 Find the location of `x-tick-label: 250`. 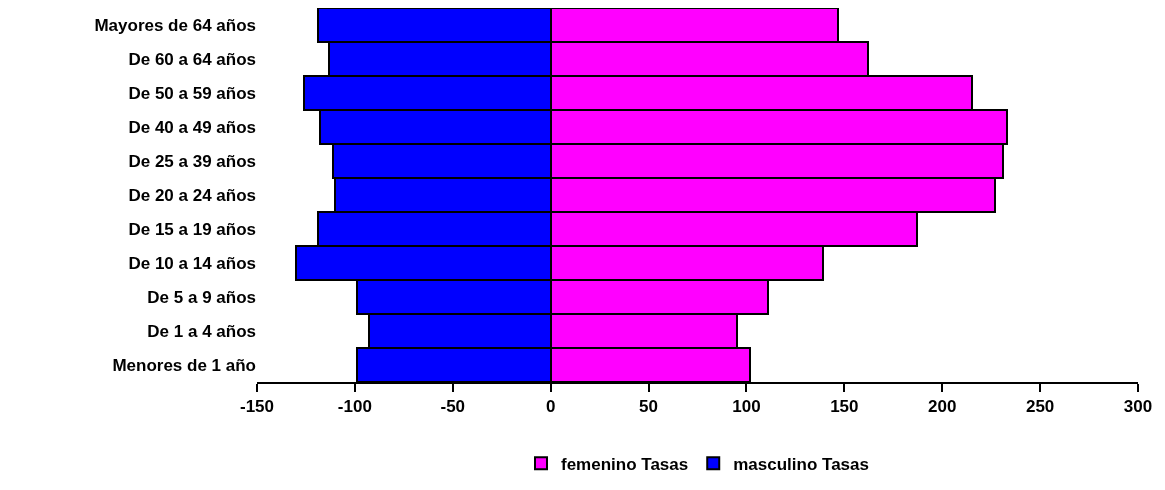

x-tick-label: 250 is located at coordinates (1040, 407).